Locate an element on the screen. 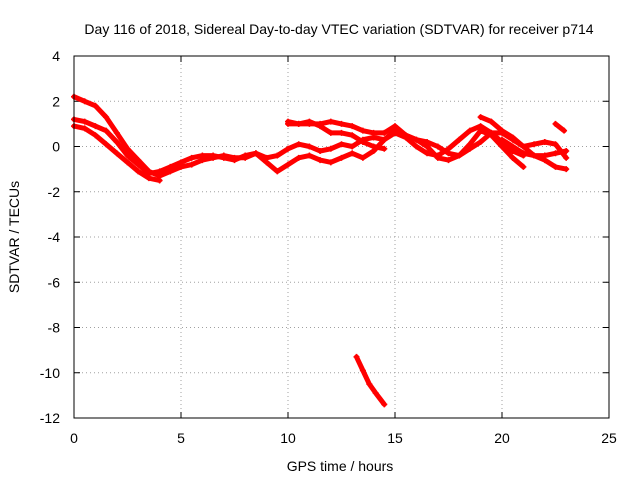 The width and height of the screenshot is (640, 480). series-track-i is located at coordinates (370, 380).